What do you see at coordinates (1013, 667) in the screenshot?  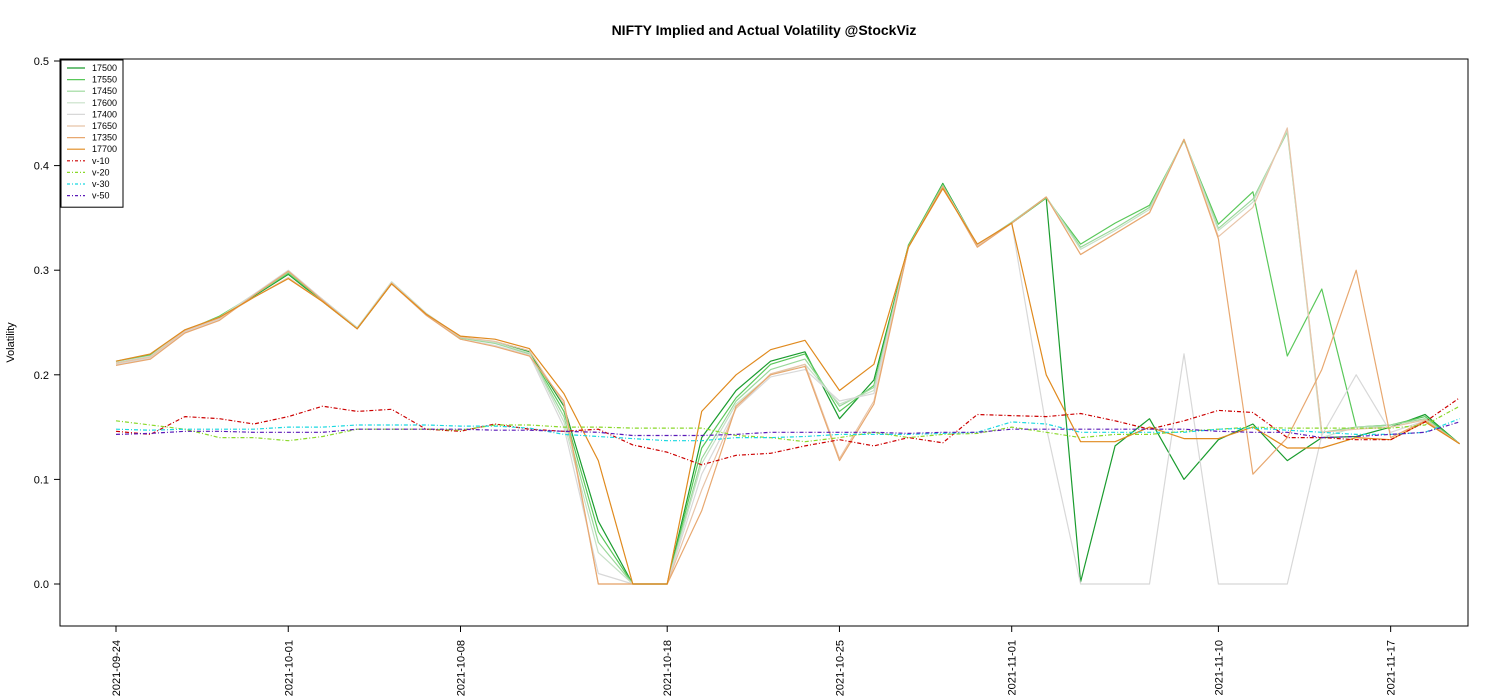 I see `x-tick-label: 2021-11-01` at bounding box center [1013, 667].